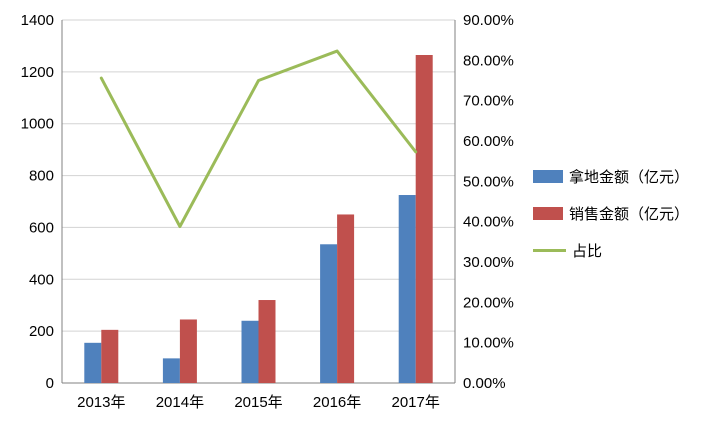  What do you see at coordinates (37, 72) in the screenshot?
I see `left-axis-tick-label: 1200` at bounding box center [37, 72].